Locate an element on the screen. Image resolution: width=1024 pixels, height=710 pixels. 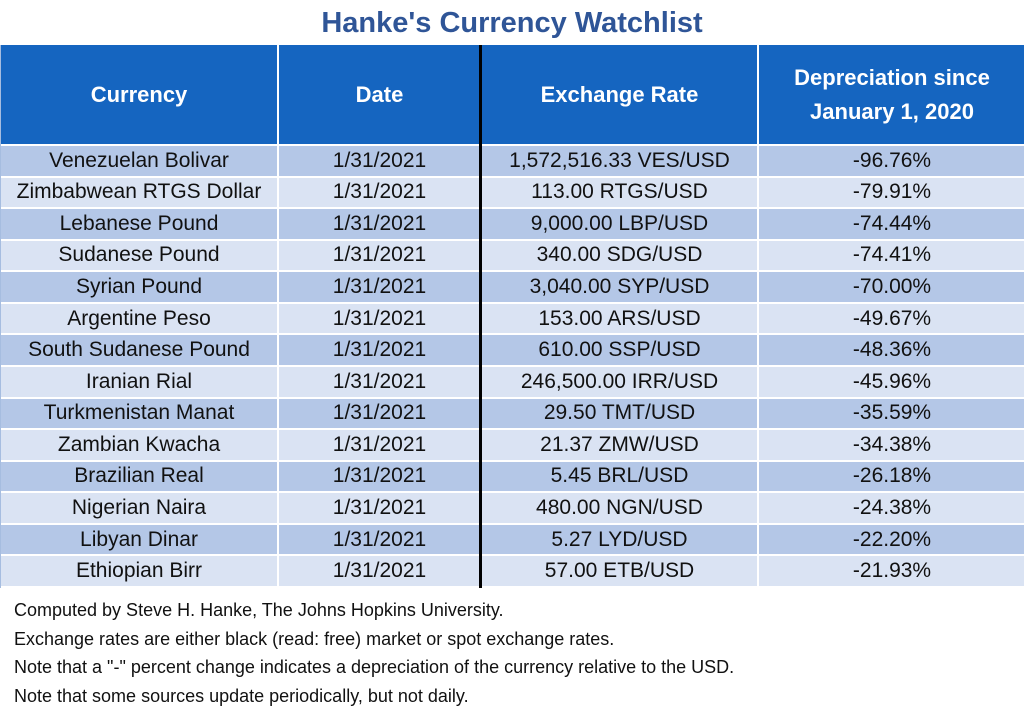
cell-currency: Syrian Pound is located at coordinates (140, 288).